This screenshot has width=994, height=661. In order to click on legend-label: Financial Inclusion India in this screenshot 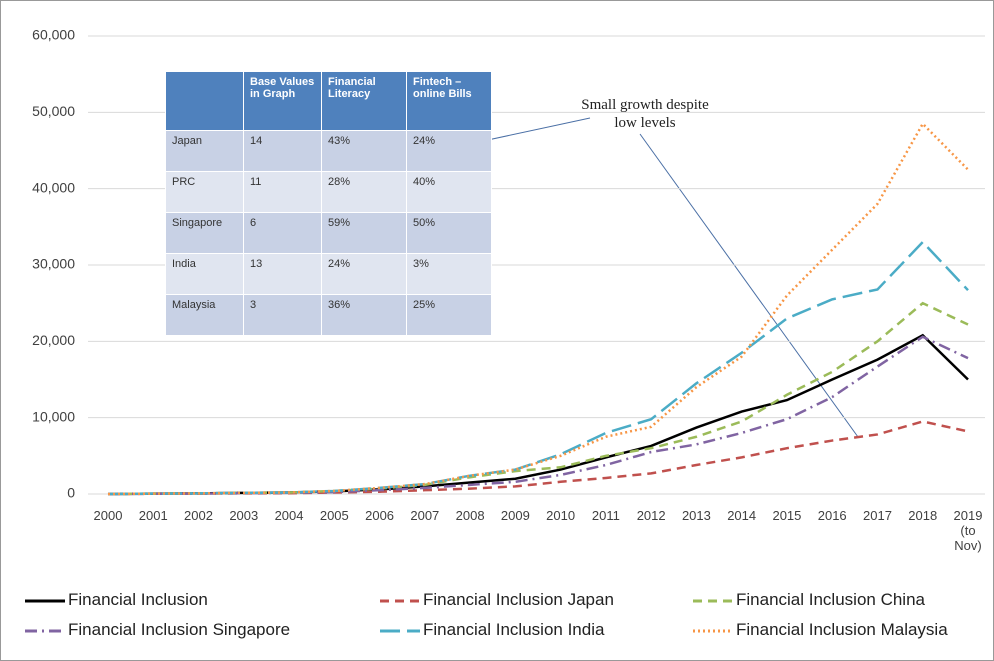, I will do `click(514, 629)`.